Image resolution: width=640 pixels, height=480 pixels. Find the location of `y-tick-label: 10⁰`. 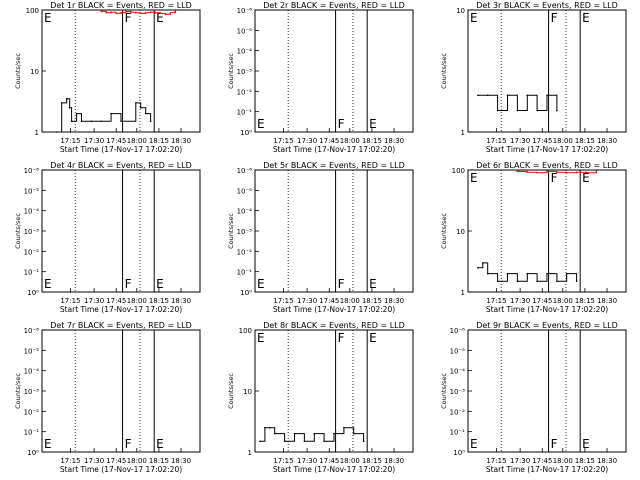

y-tick-label: 10⁰ is located at coordinates (246, 133).